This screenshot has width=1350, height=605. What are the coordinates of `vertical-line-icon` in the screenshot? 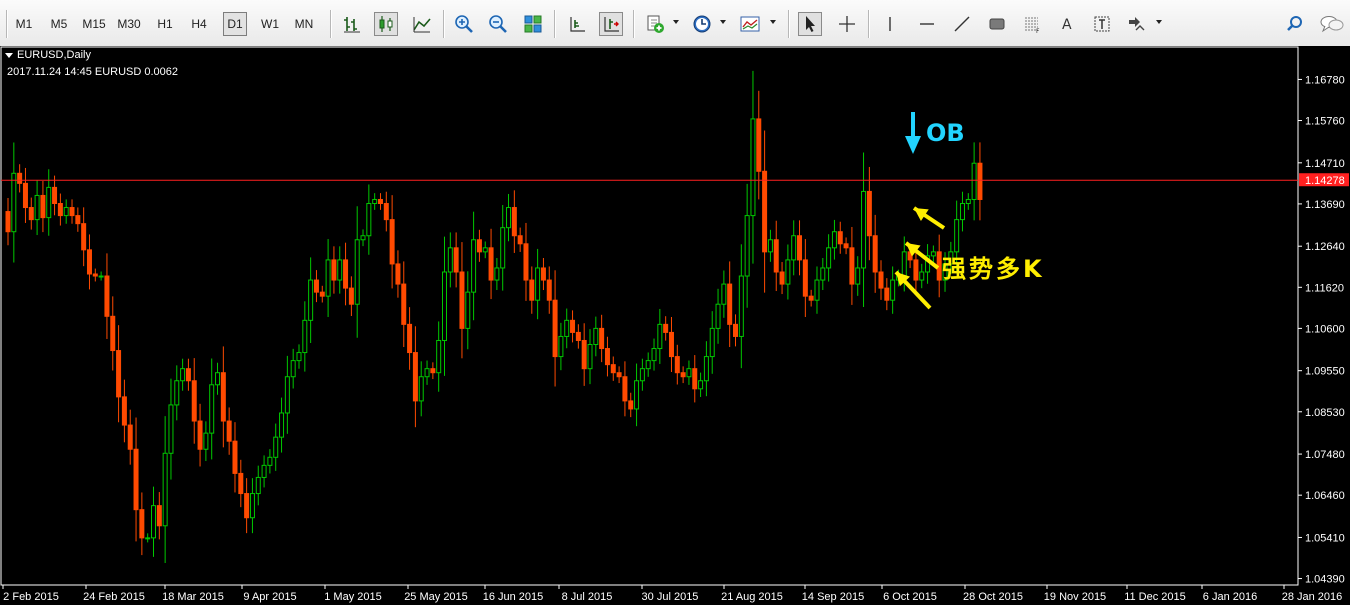 It's located at (890, 24).